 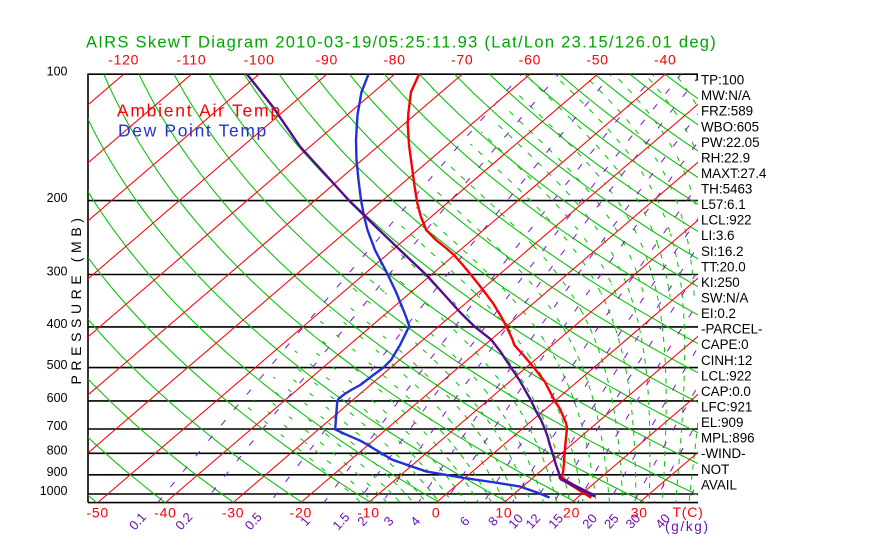 What do you see at coordinates (57, 272) in the screenshot?
I see `svg-text: 300` at bounding box center [57, 272].